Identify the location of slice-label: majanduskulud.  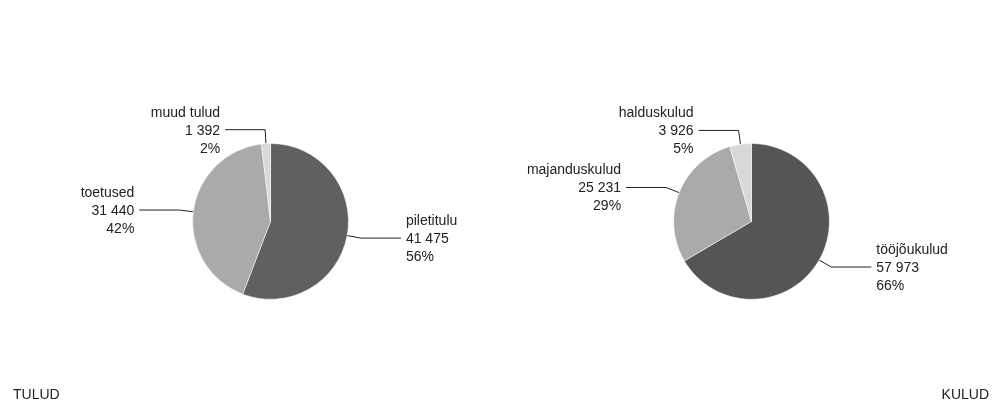
(574, 169).